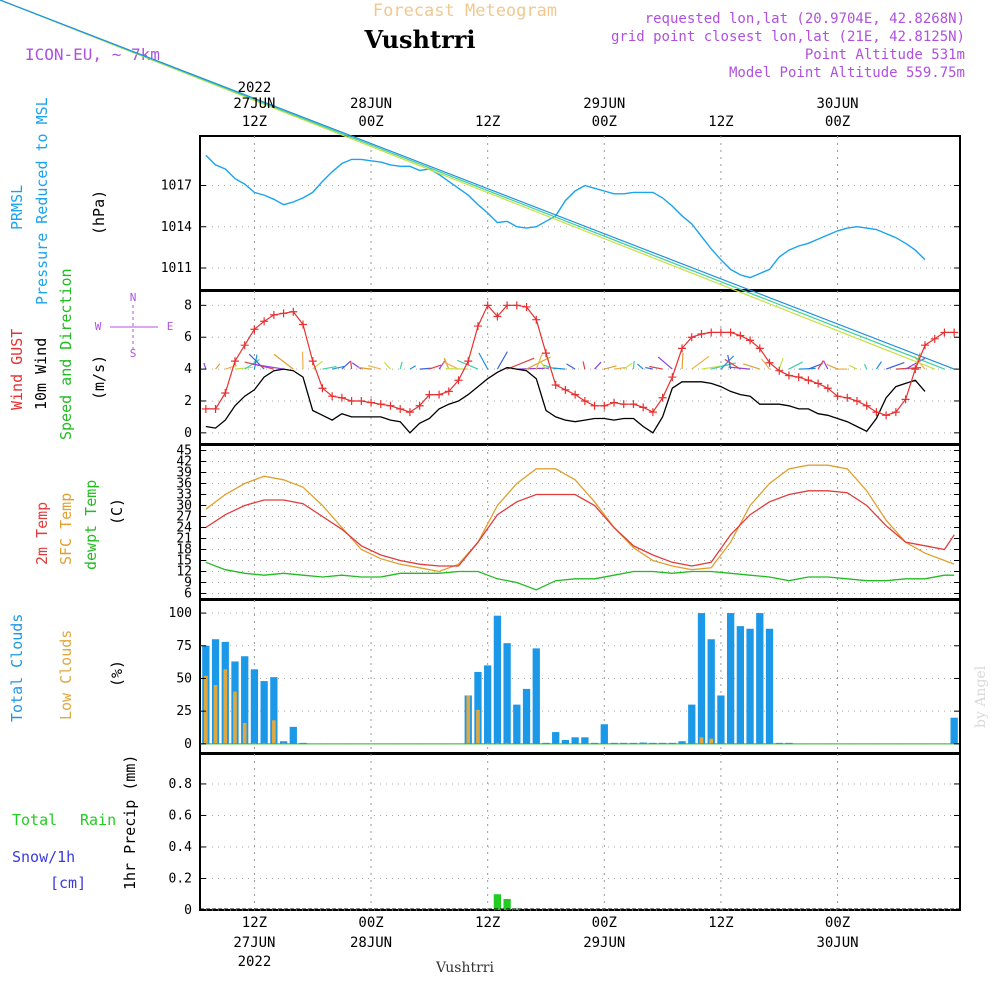 The height and width of the screenshot is (1000, 1000). I want to click on temp-tick-label: 21, so click(184, 539).